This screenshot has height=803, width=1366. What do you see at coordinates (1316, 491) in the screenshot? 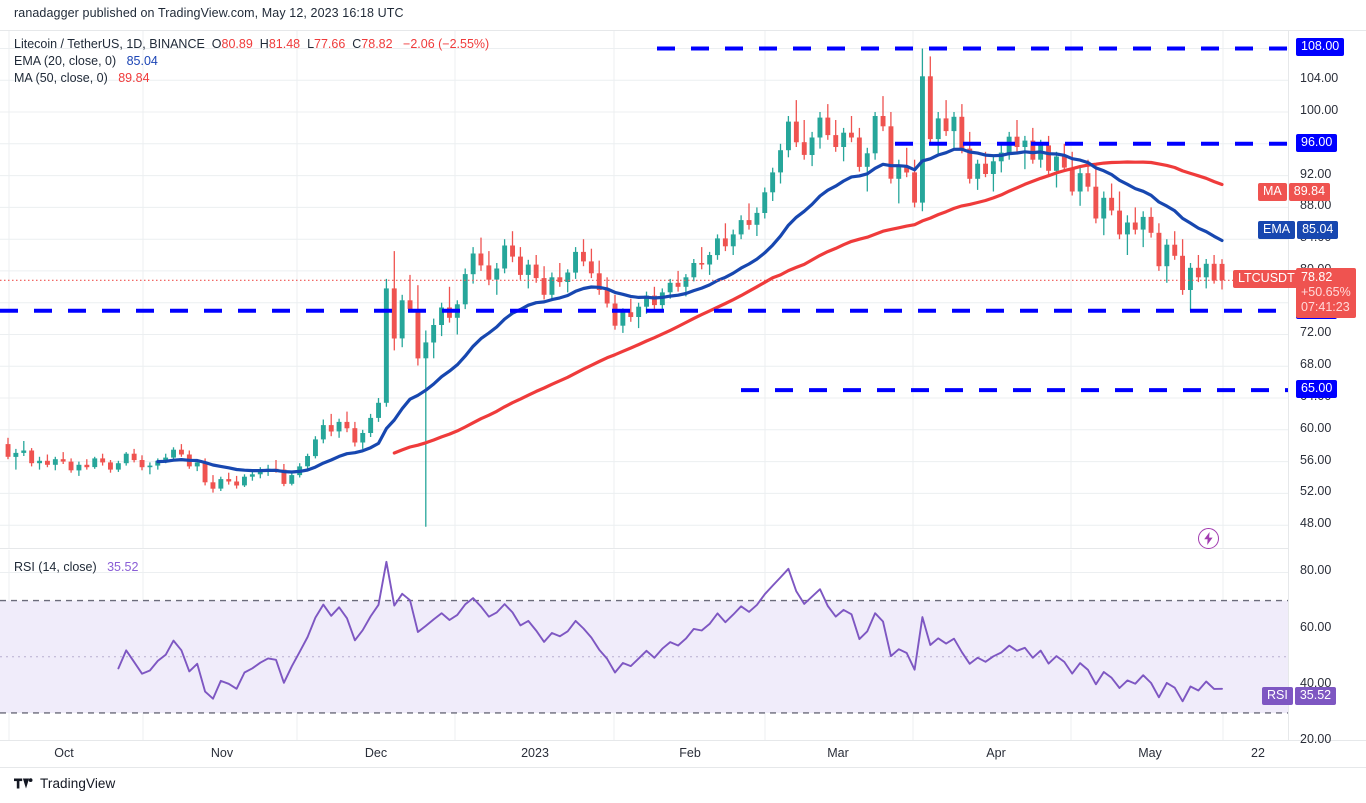
I see `price-tick-52: 52.00` at bounding box center [1316, 491].